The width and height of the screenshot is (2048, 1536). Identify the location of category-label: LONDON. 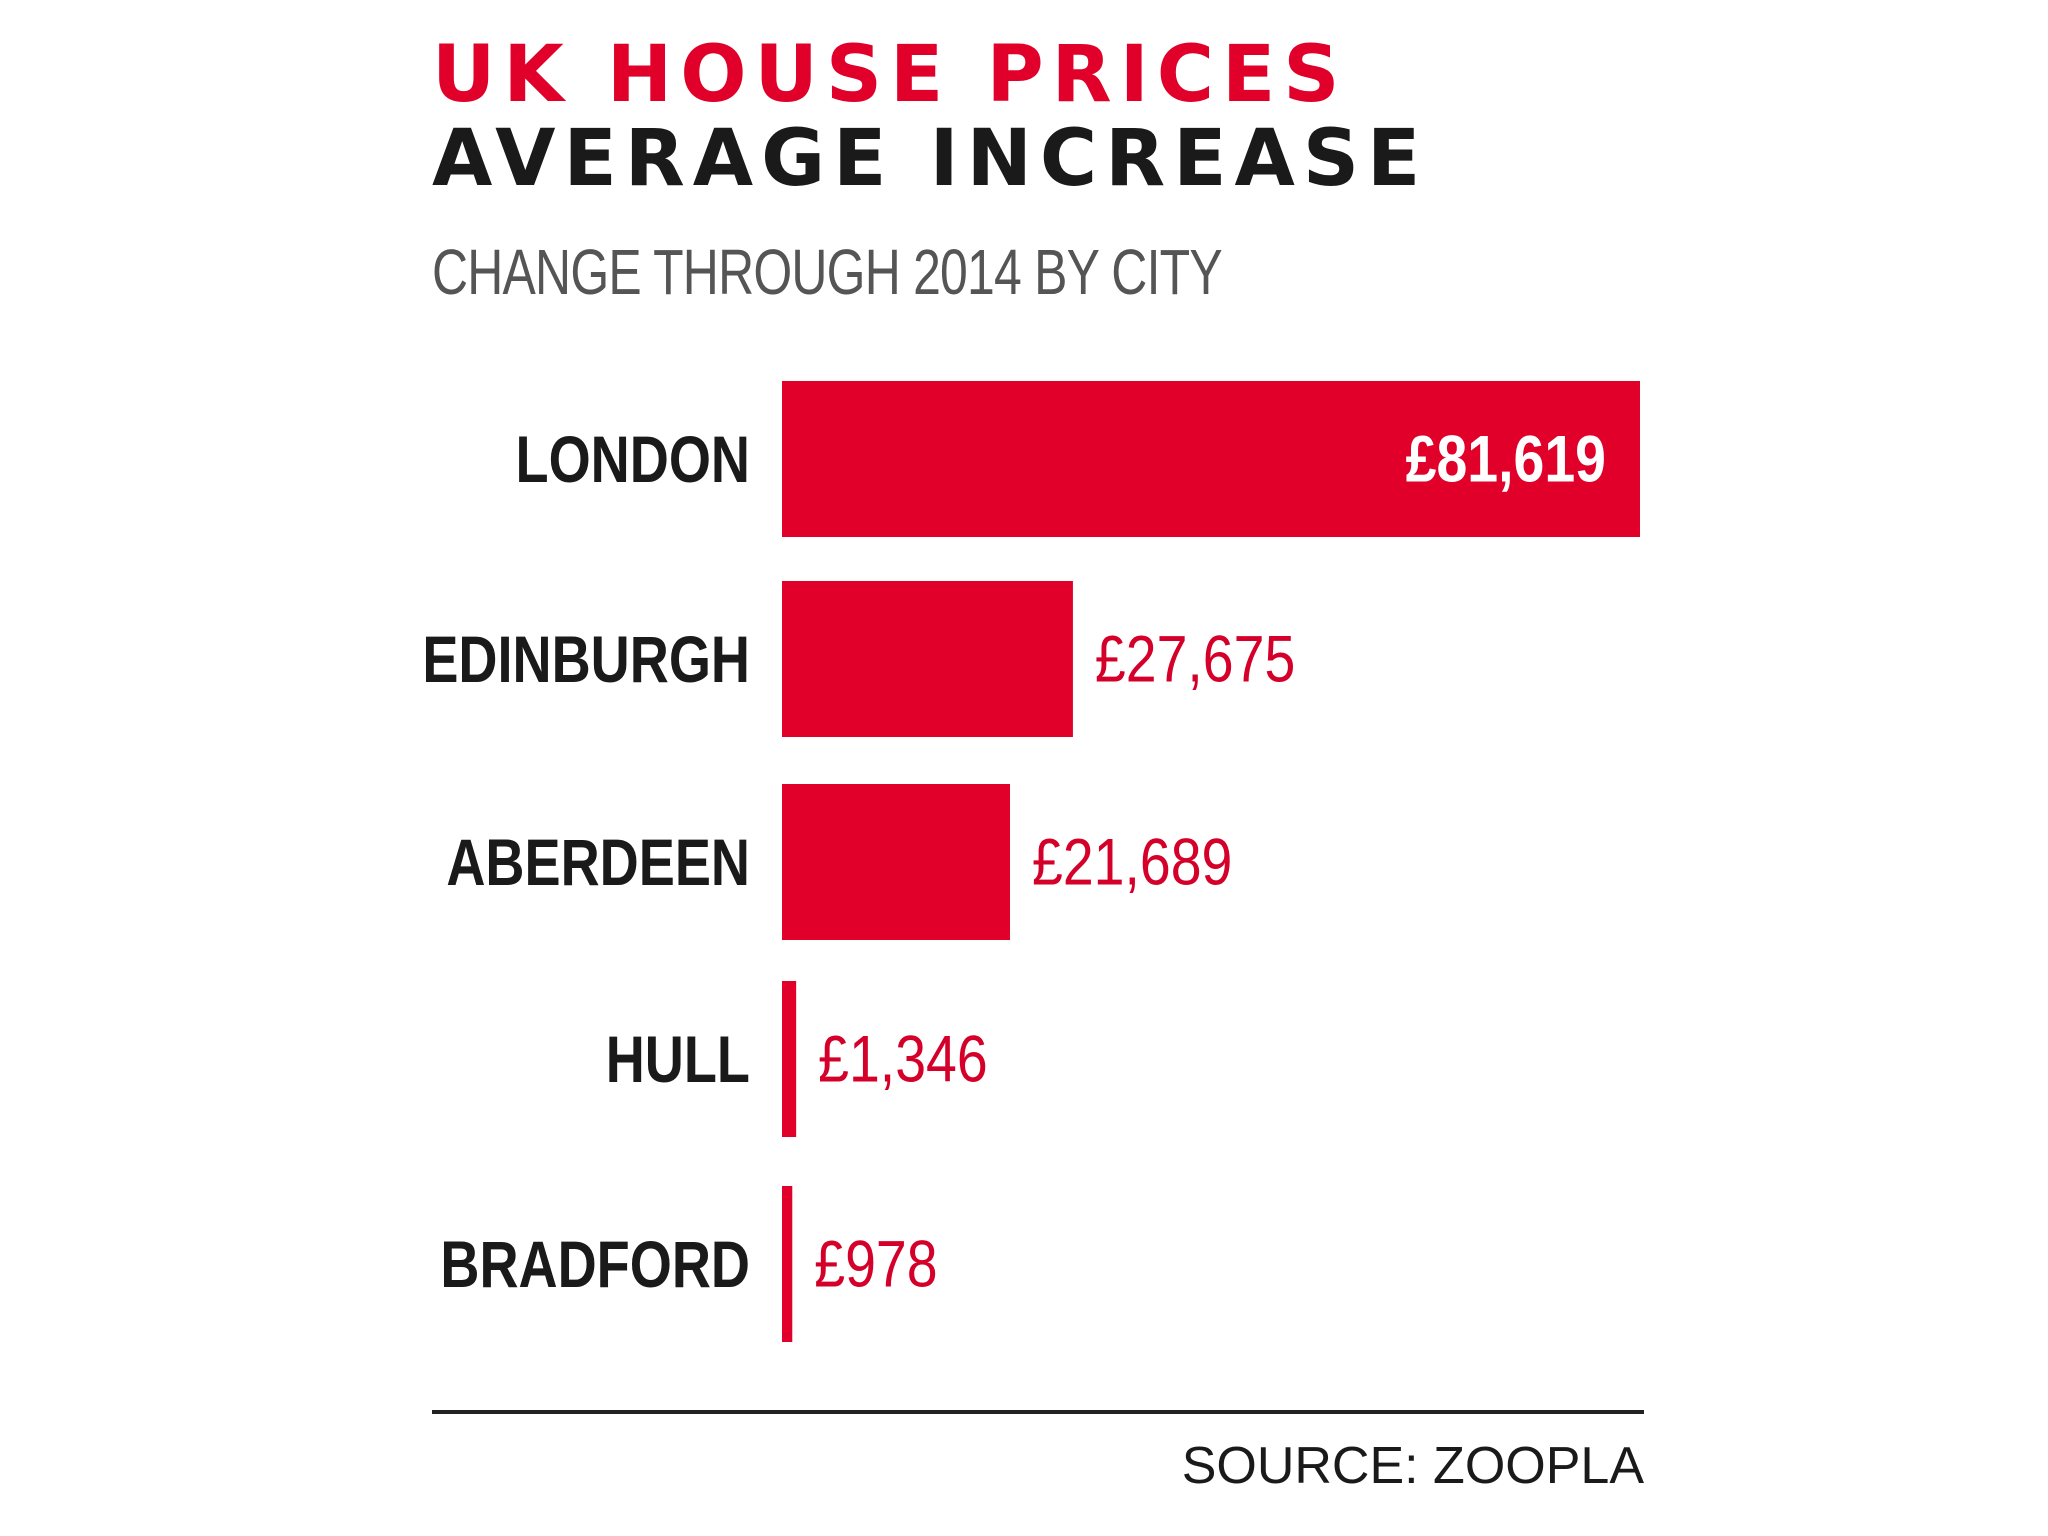
(633, 459).